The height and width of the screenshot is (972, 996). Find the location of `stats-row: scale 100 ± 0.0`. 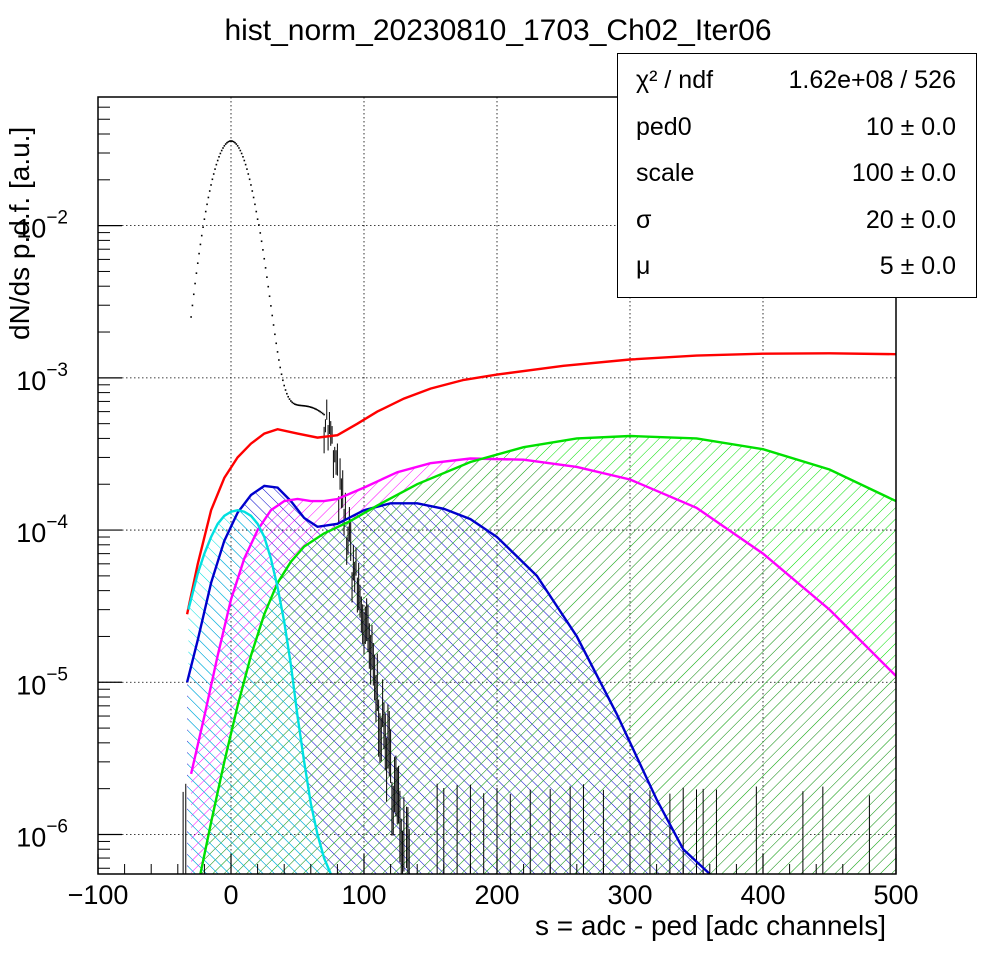

stats-row: scale 100 ± 0.0 is located at coordinates (797, 174).